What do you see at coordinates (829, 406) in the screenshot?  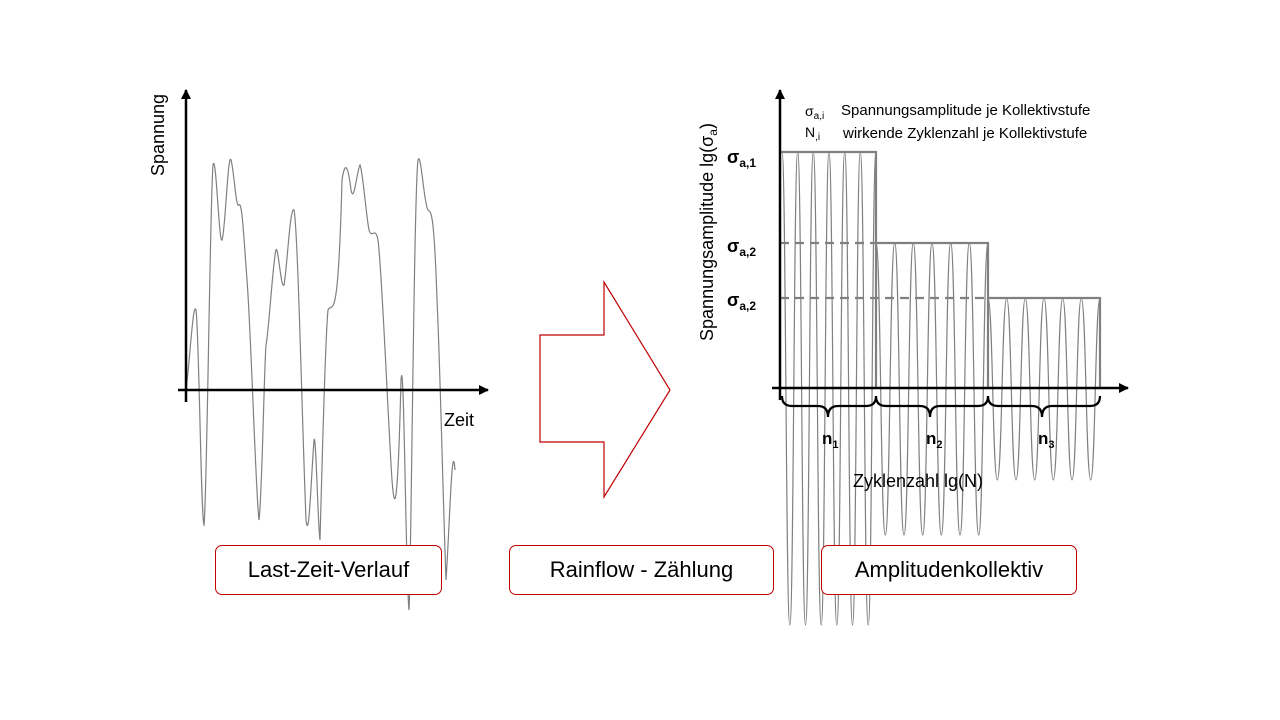 I see `brace-n1` at bounding box center [829, 406].